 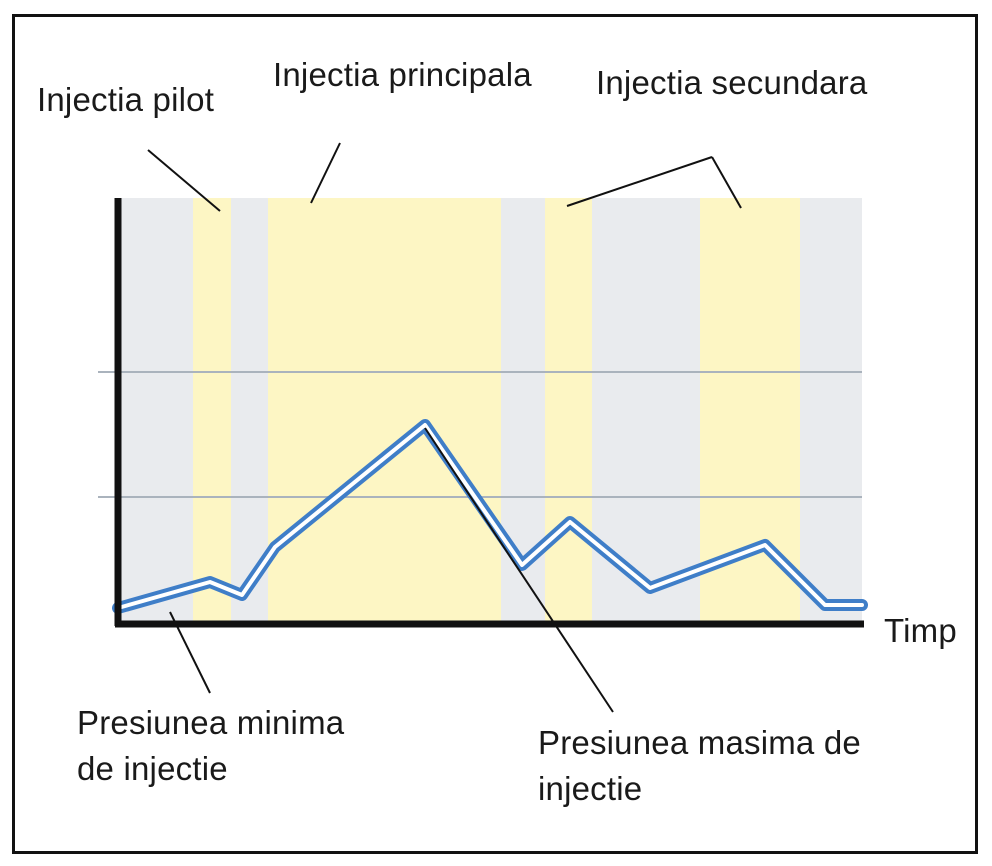 I want to click on band-pilot-injection, so click(x=212, y=410).